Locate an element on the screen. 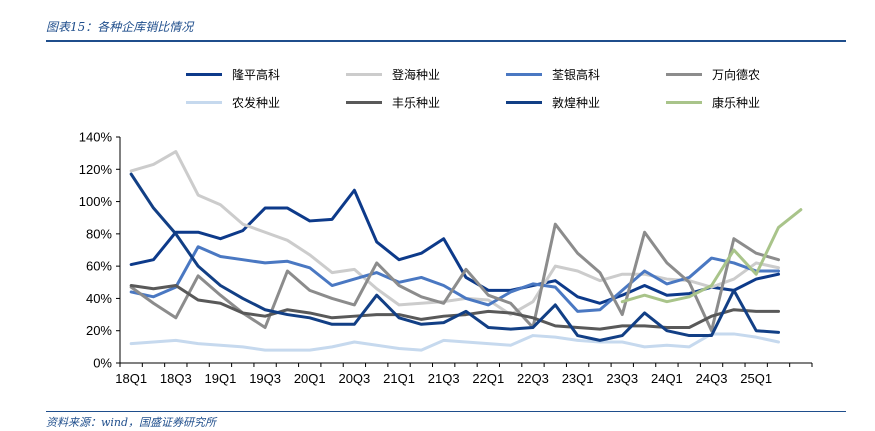  y-tick-label: 120% is located at coordinates (96, 169).